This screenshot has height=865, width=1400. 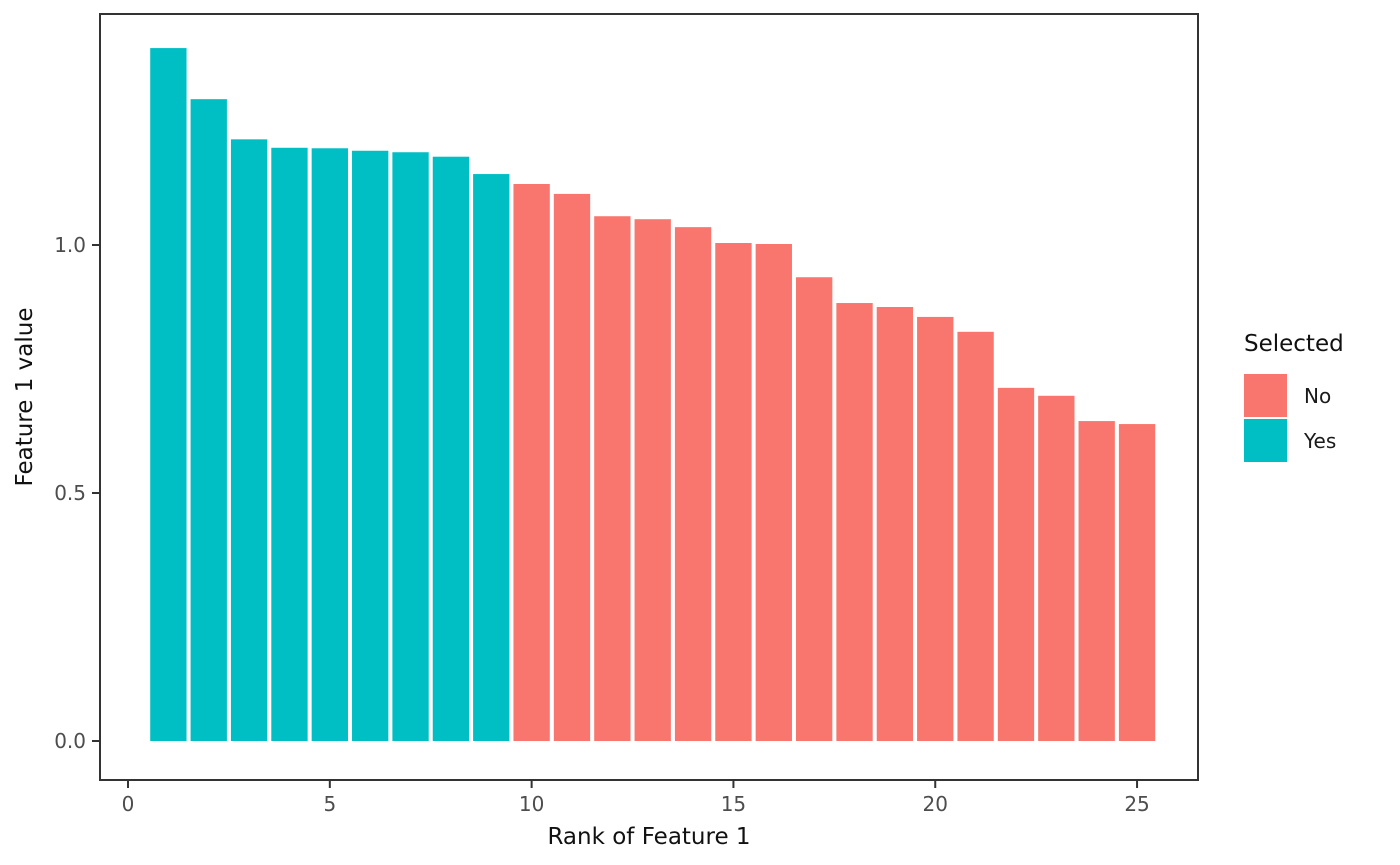 I want to click on legend-label-no: No, so click(x=1318, y=395).